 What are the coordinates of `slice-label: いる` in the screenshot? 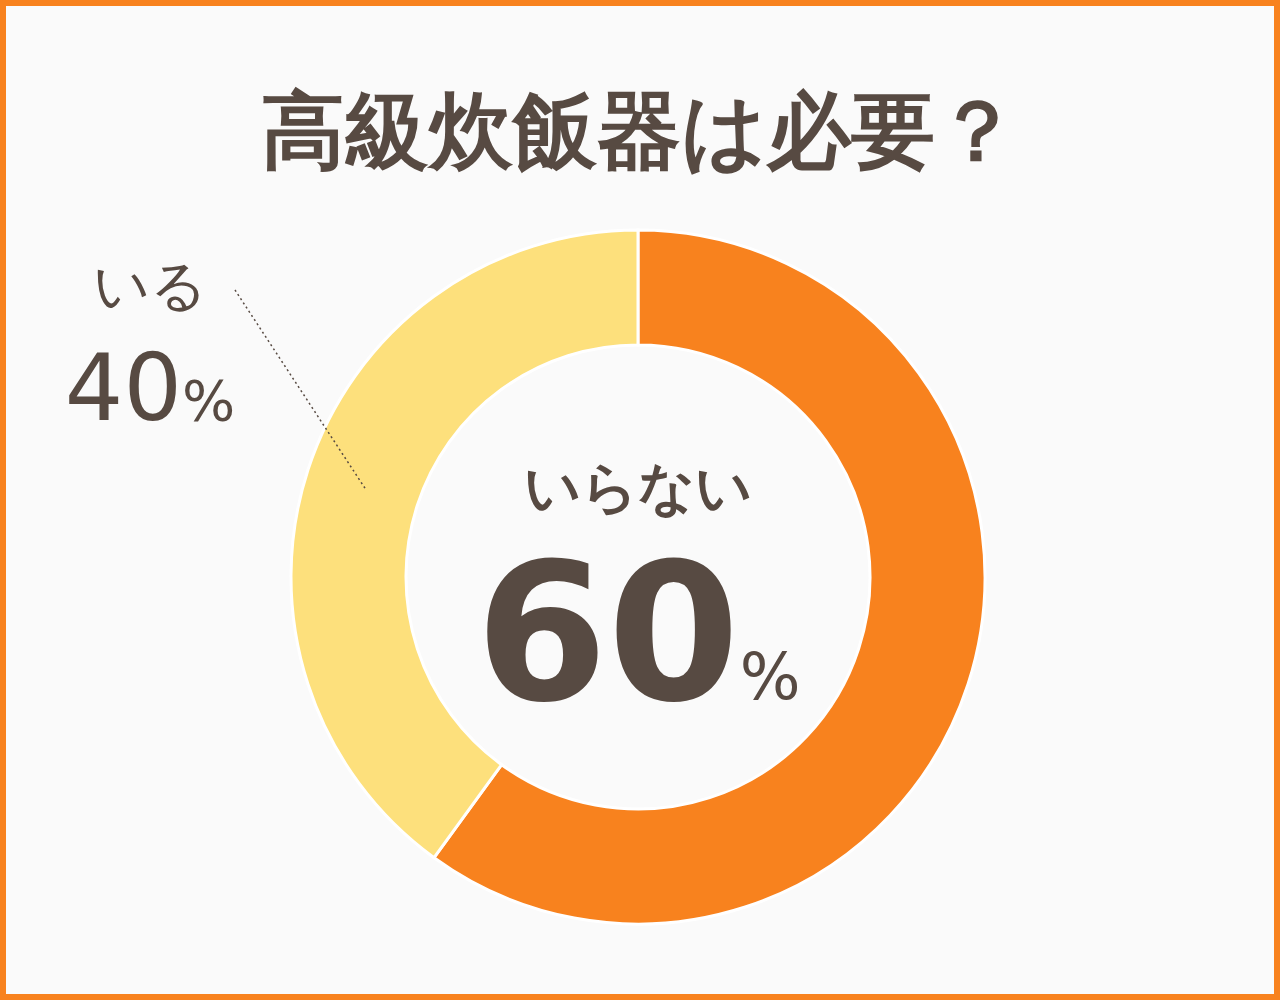 It's located at (150, 285).